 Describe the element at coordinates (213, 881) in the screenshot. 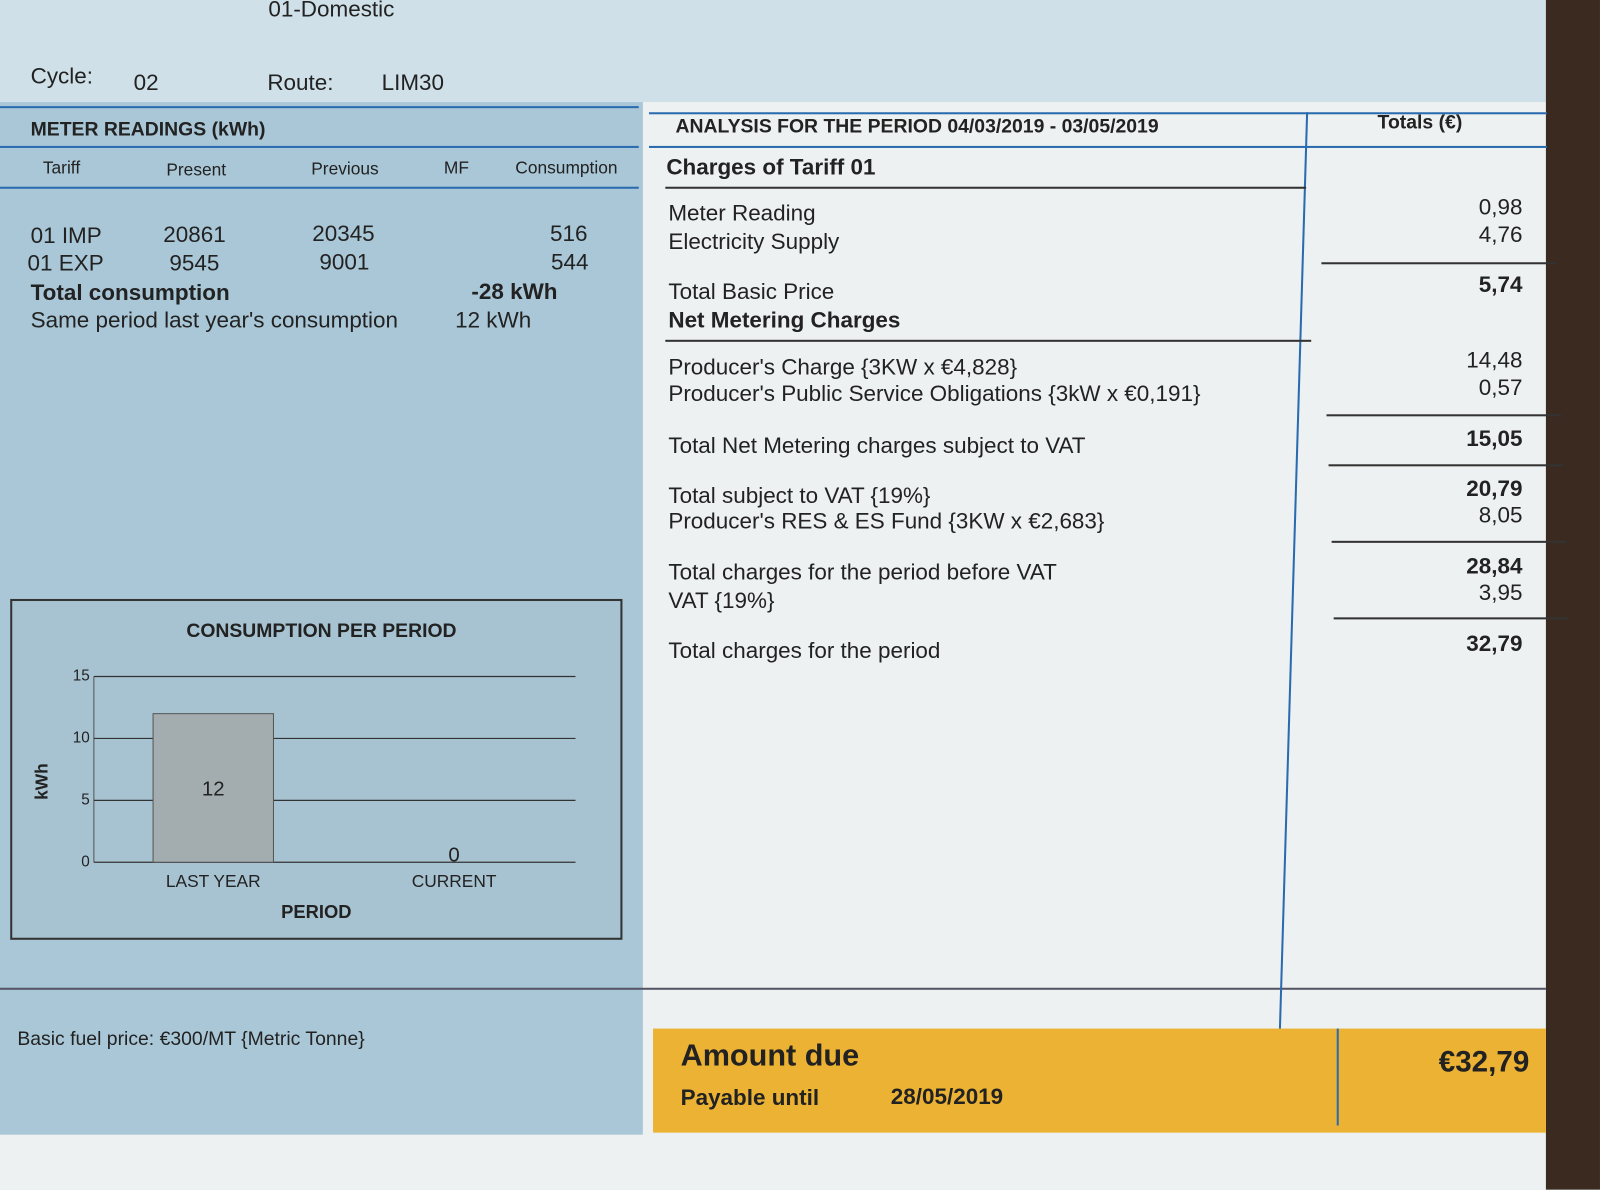

I see `x-tick-label: LAST YEAR` at that location.